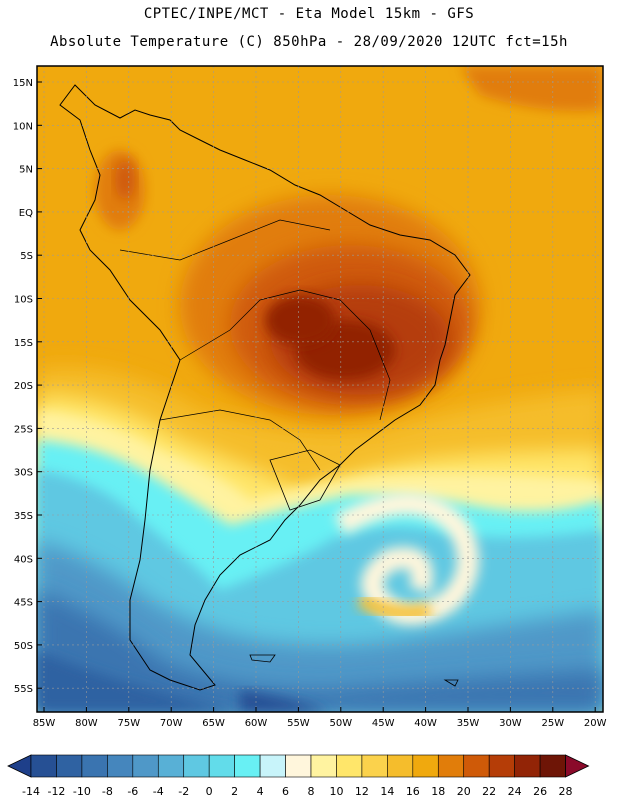 This screenshot has height=800, width=618. I want to click on colorbar-label: -8, so click(107, 791).